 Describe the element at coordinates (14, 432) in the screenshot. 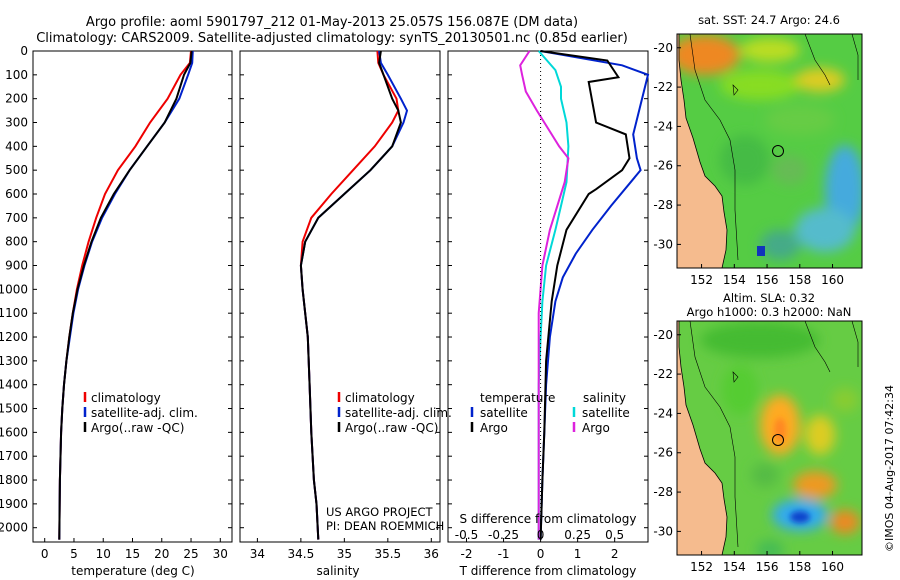

I see `depth-tick-label: 1600` at that location.